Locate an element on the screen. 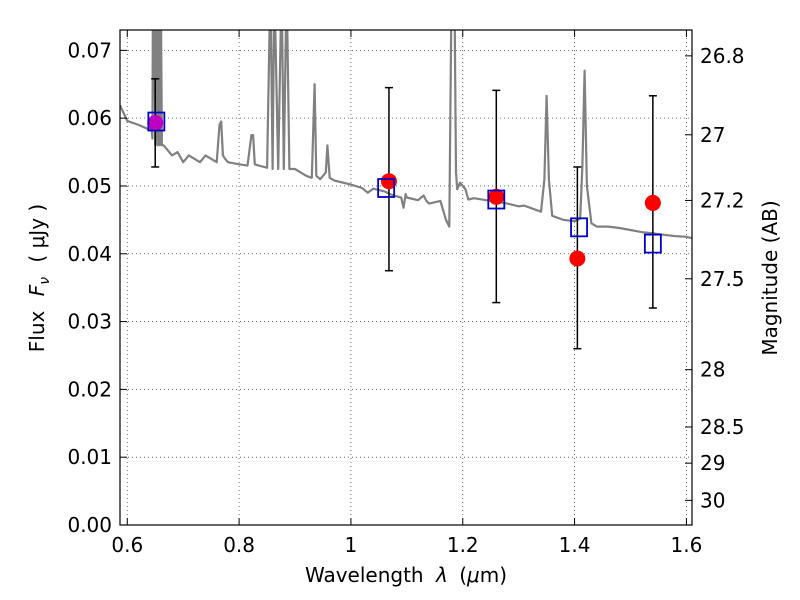  y2-tick-label: 26.8 is located at coordinates (722, 56).